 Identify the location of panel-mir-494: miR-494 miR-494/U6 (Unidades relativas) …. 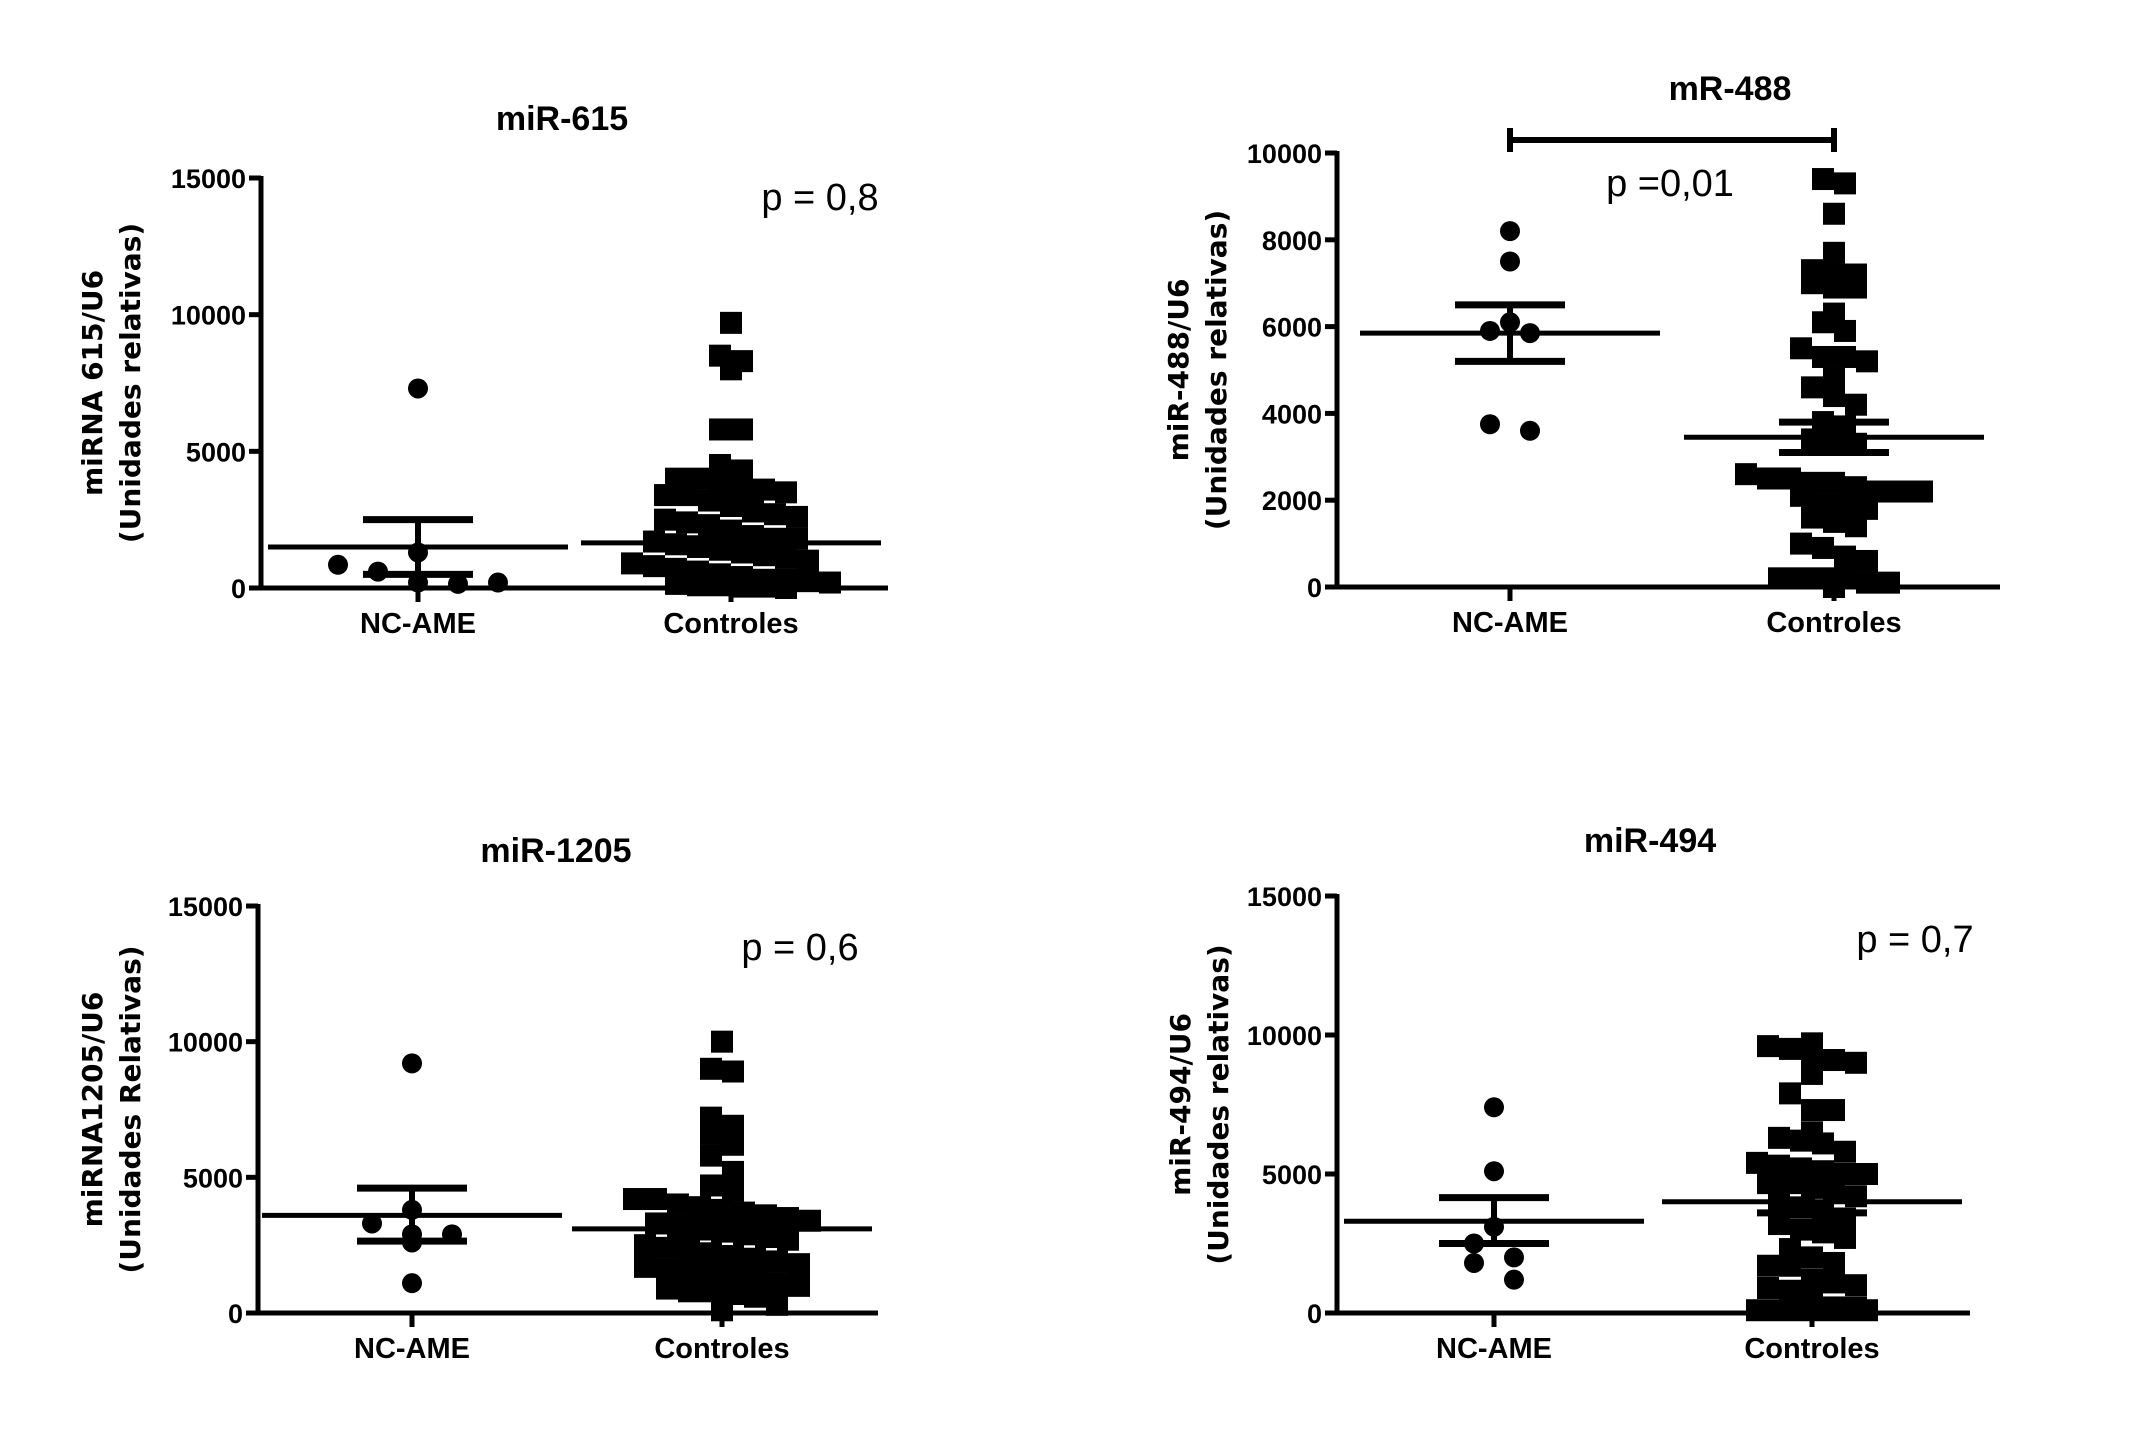
(1569, 1093).